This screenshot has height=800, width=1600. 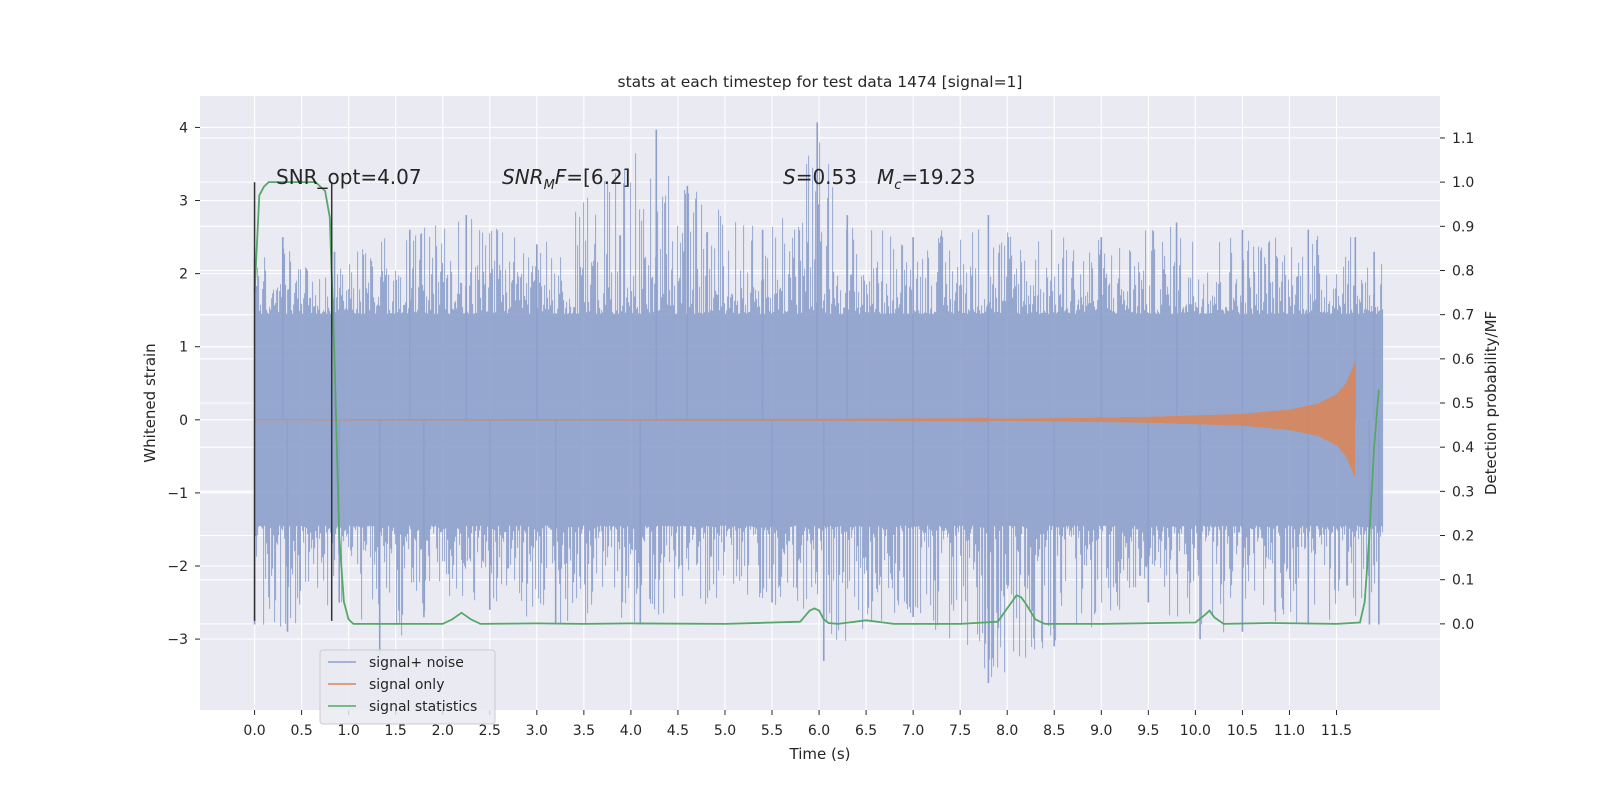 I want to click on x-tick-label: 5.5, so click(x=772, y=731).